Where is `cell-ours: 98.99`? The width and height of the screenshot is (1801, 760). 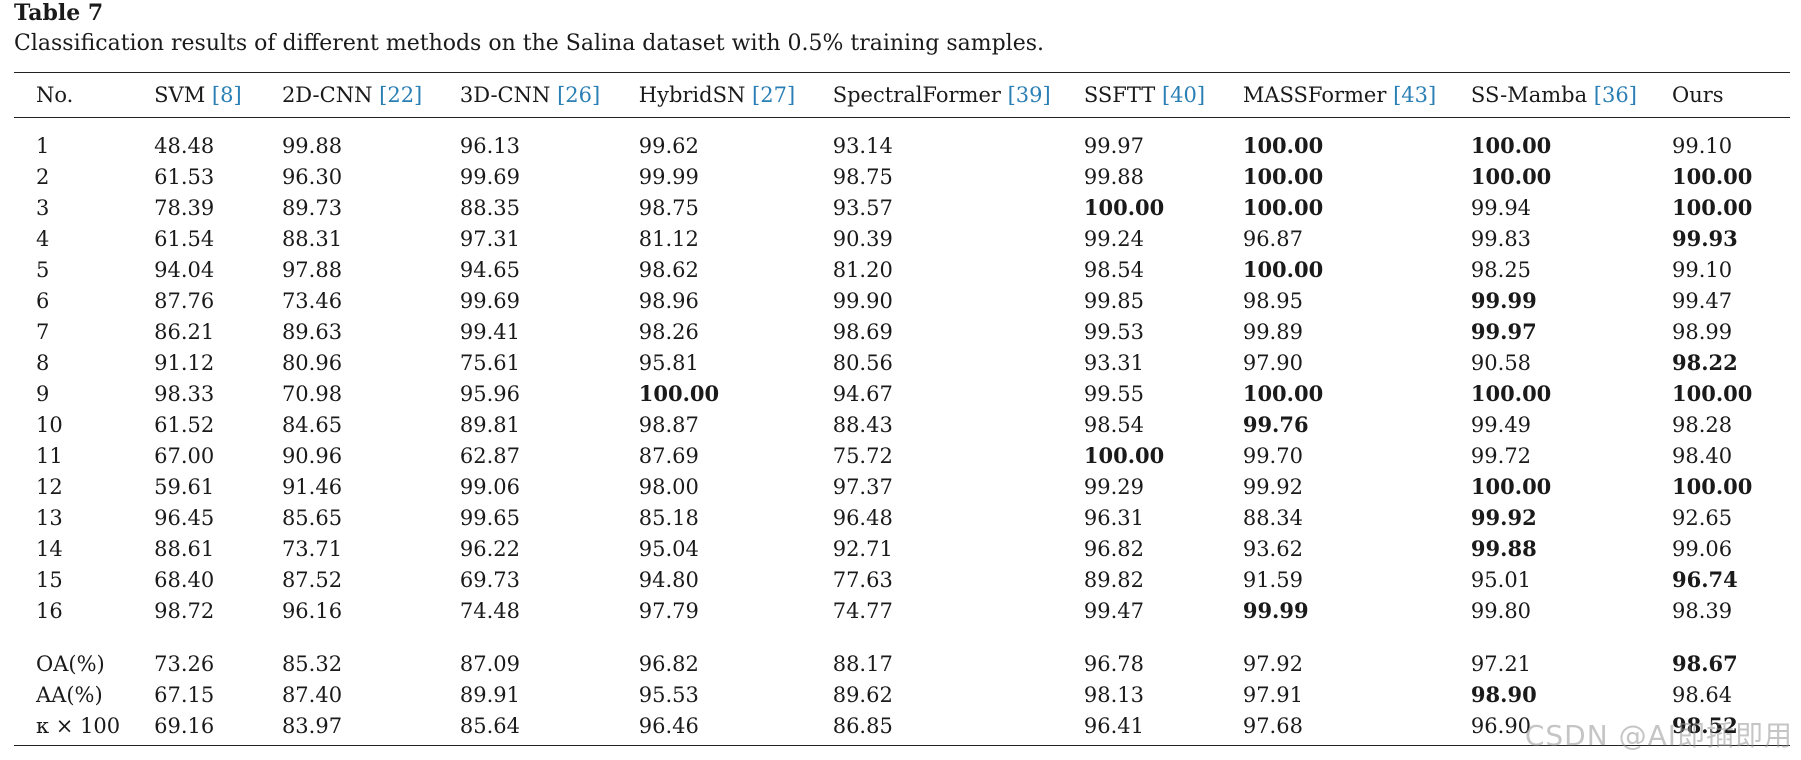
cell-ours: 98.99 is located at coordinates (1702, 331).